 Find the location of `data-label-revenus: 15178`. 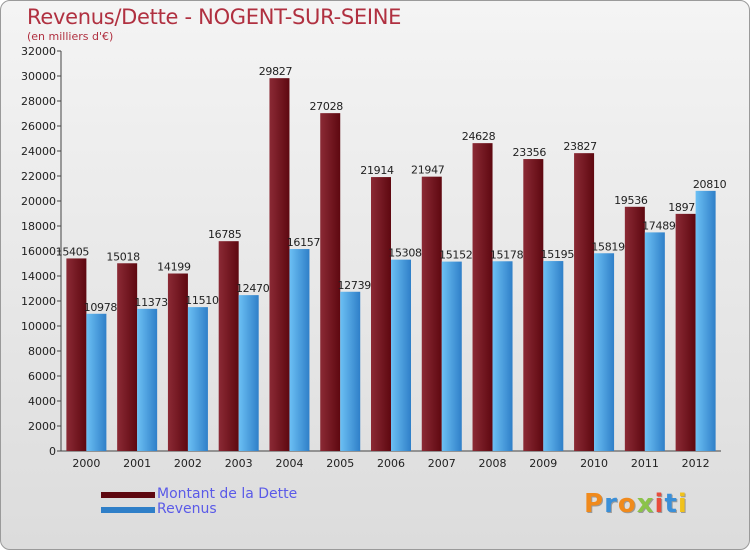

data-label-revenus: 15178 is located at coordinates (507, 254).